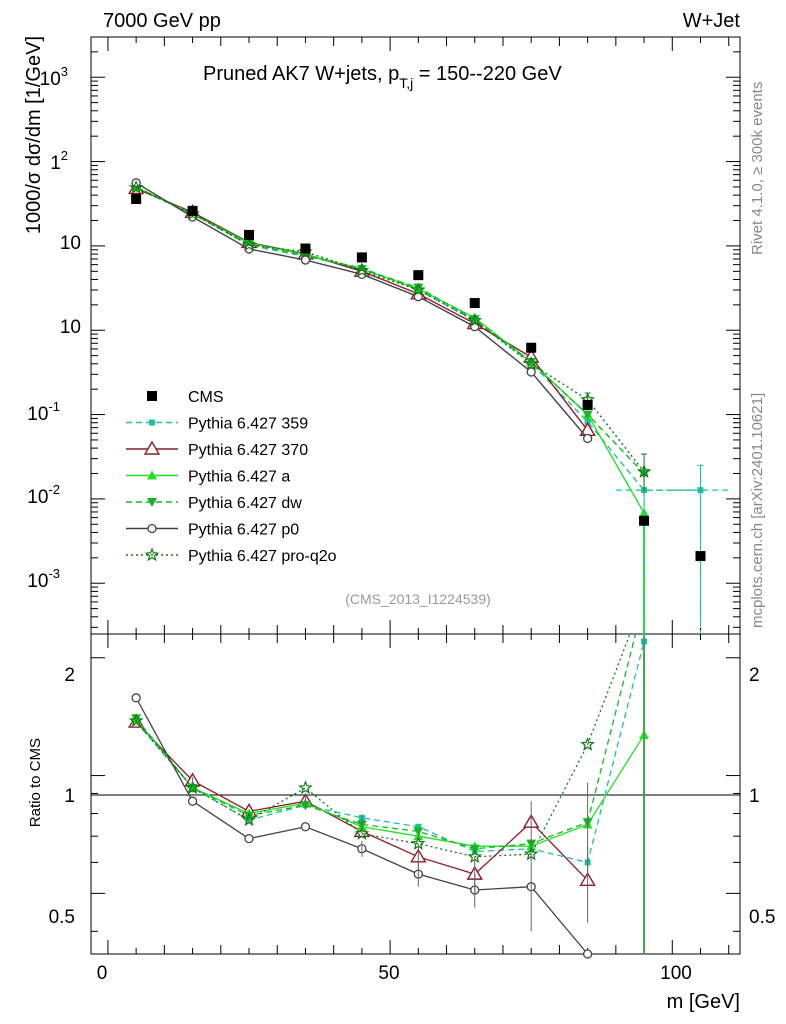 This screenshot has height=1024, width=786. Describe the element at coordinates (487, 74) in the screenshot. I see `title-rest: = 150--220 GeV` at that location.